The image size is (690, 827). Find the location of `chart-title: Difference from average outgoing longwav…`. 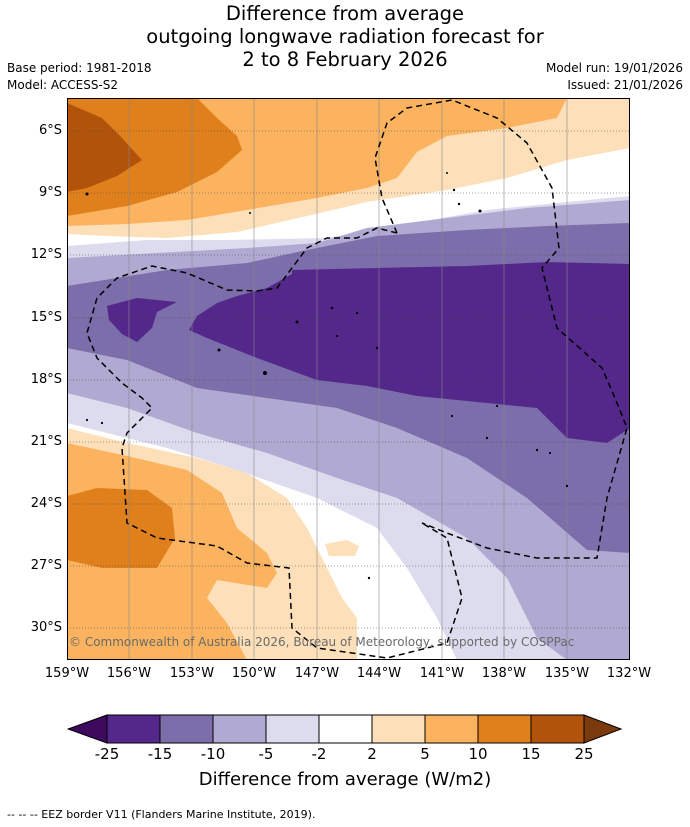

chart-title: Difference from average outgoing longwav… is located at coordinates (345, 36).